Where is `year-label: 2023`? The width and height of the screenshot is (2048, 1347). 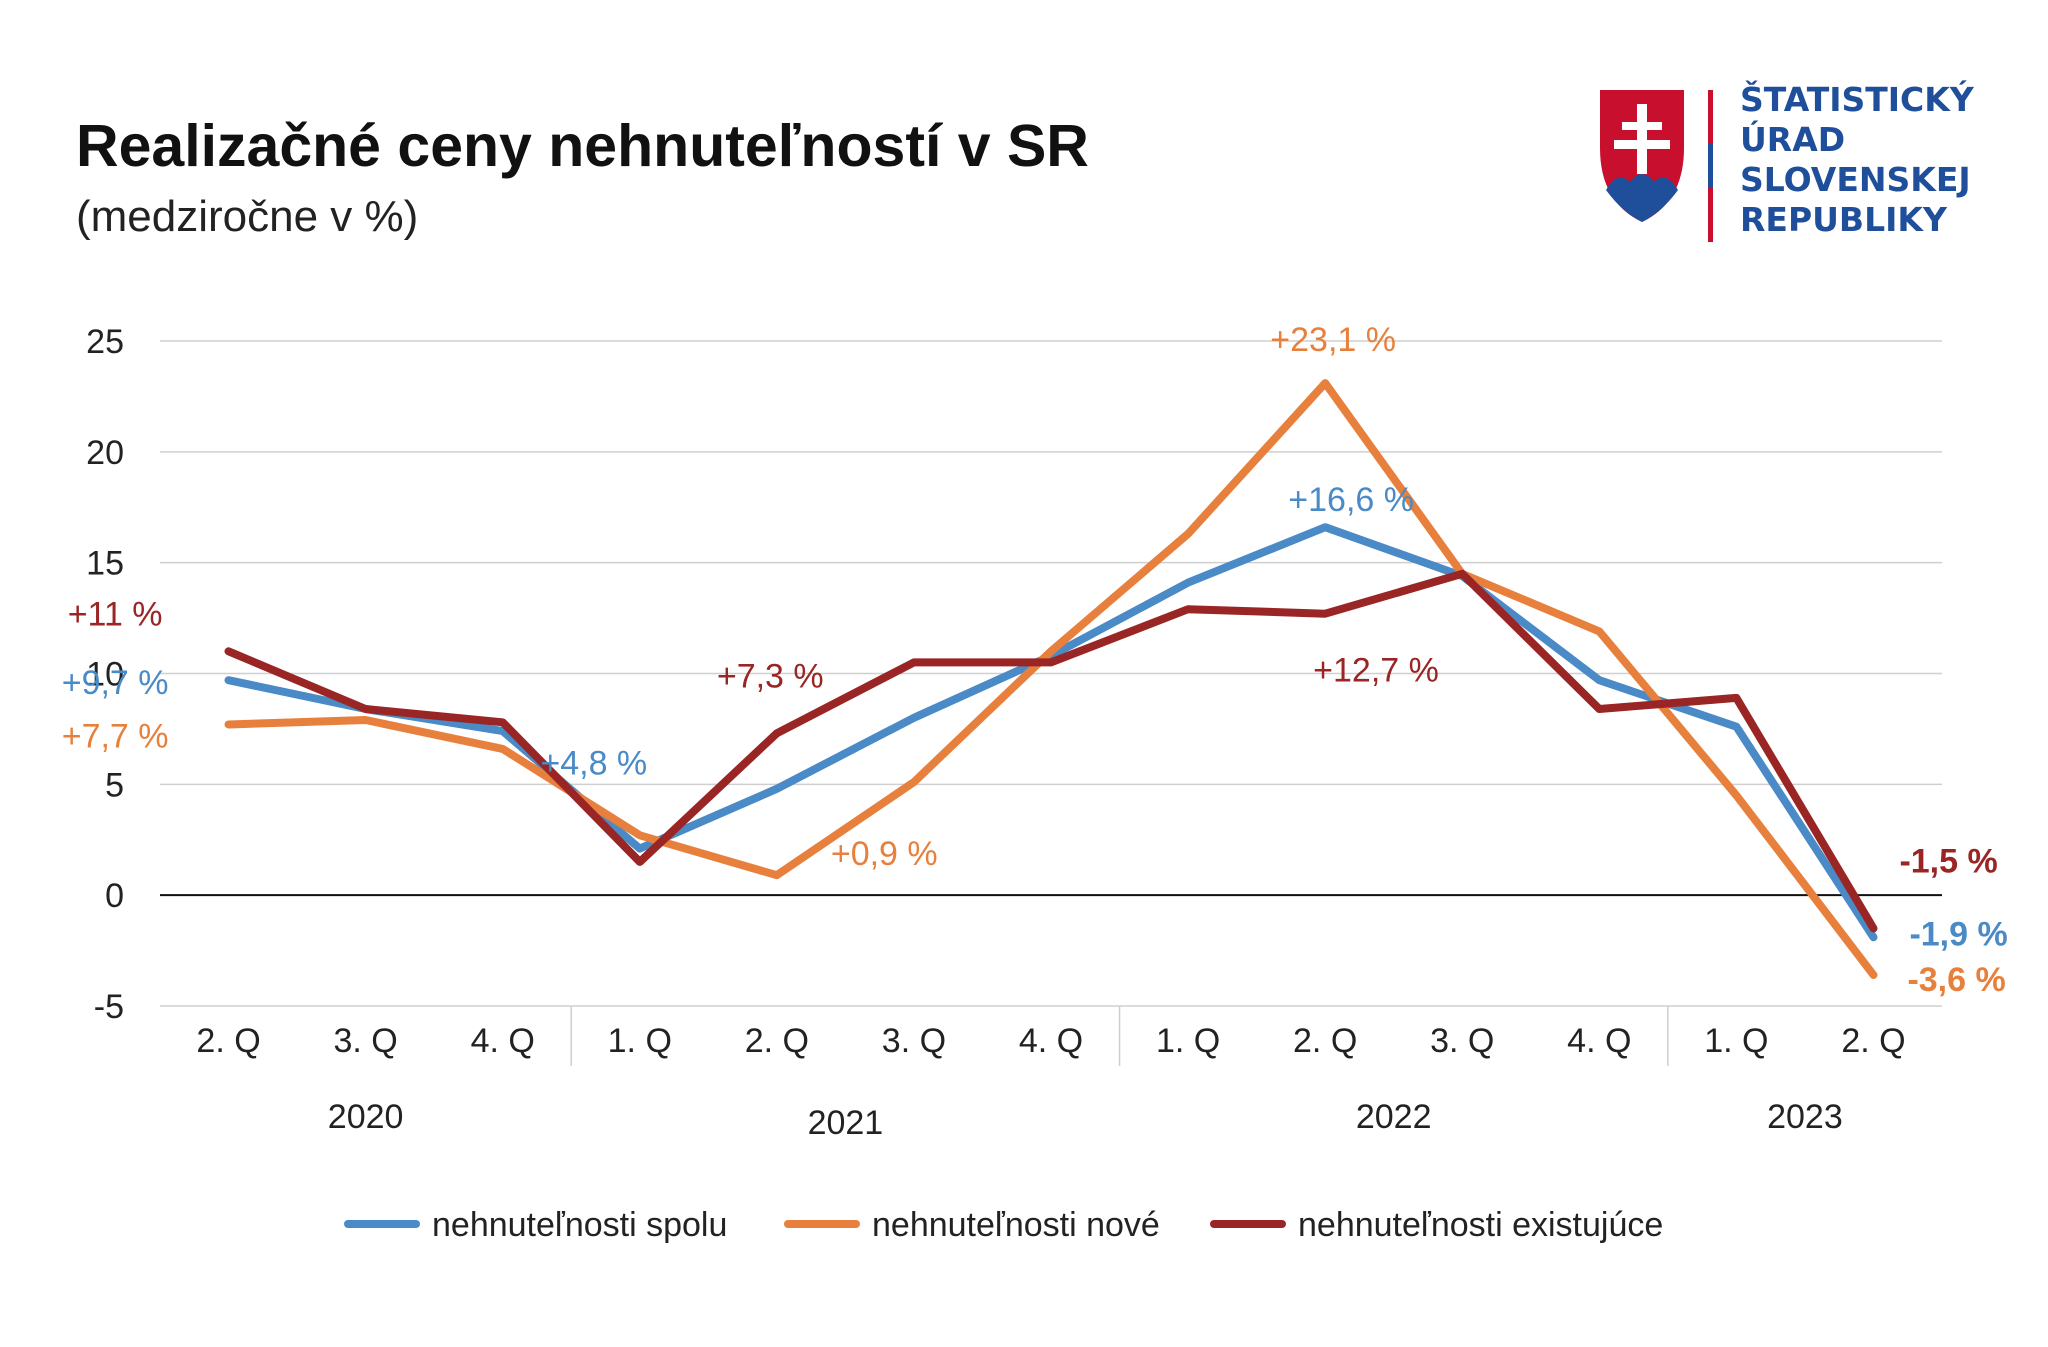
year-label: 2023 is located at coordinates (1805, 1117).